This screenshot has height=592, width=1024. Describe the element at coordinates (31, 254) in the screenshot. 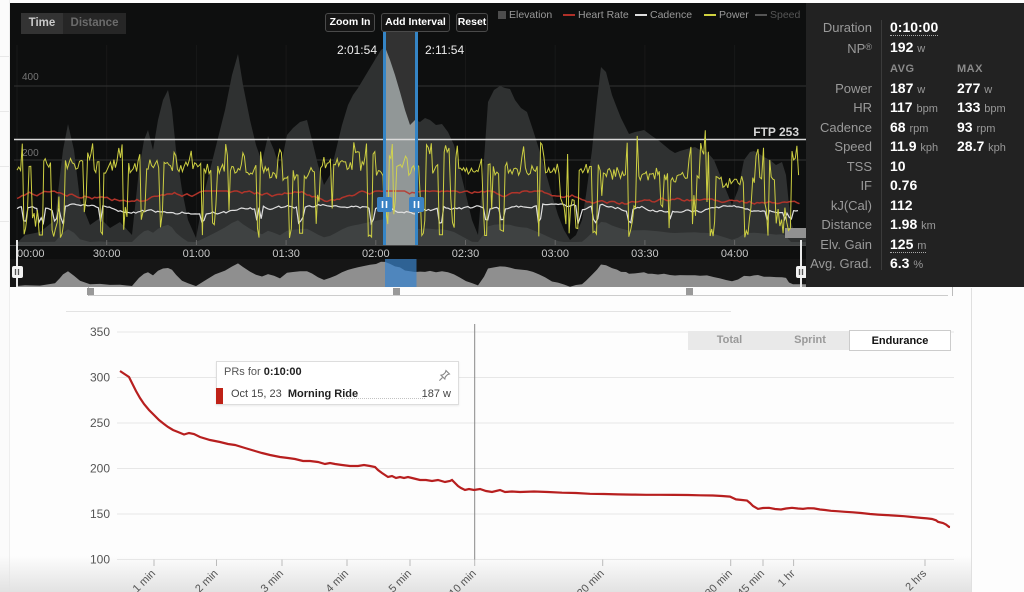

I see `svg-text: 00:00` at that location.